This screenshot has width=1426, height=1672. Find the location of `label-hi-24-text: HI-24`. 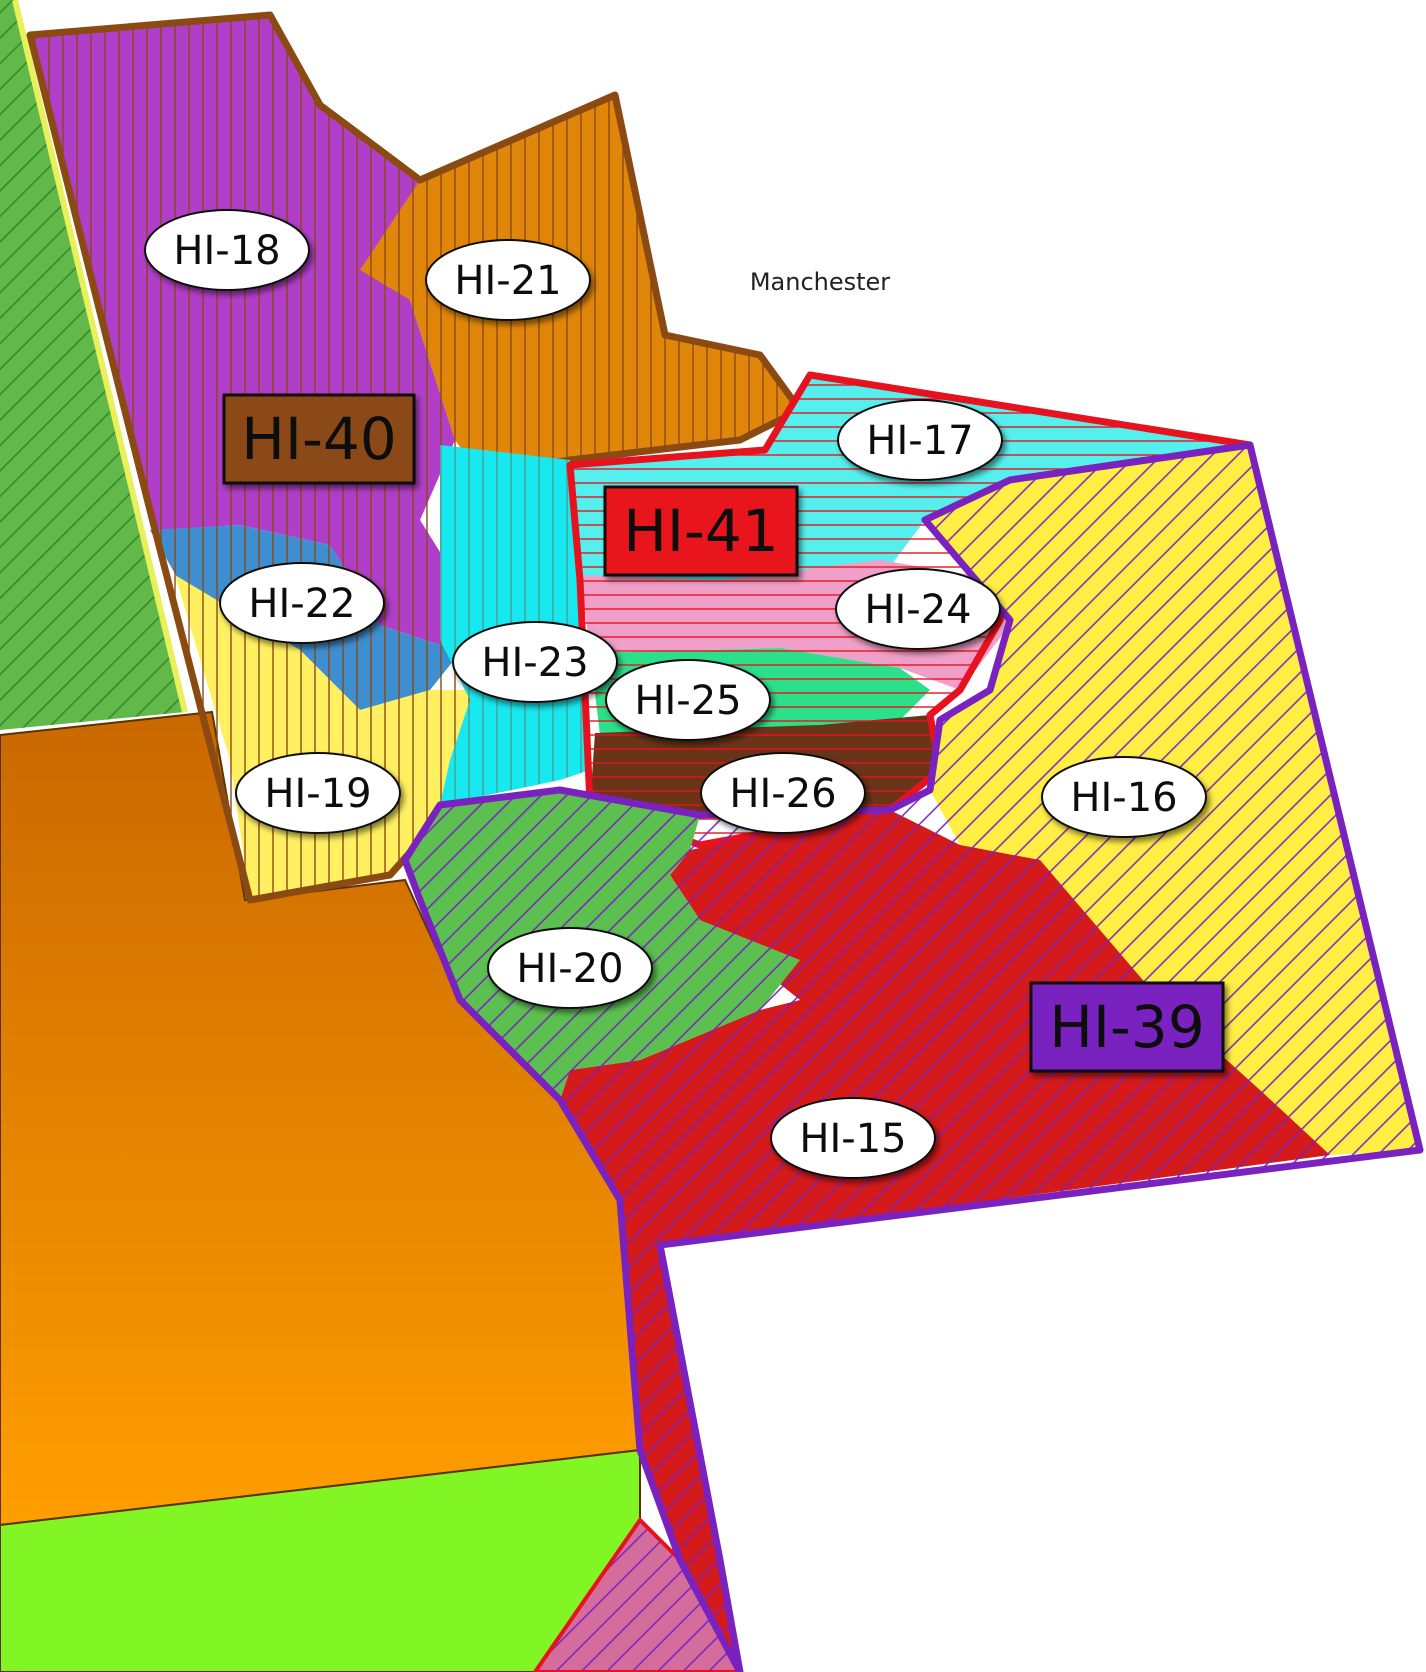

label-hi-24-text: HI-24 is located at coordinates (917, 610).